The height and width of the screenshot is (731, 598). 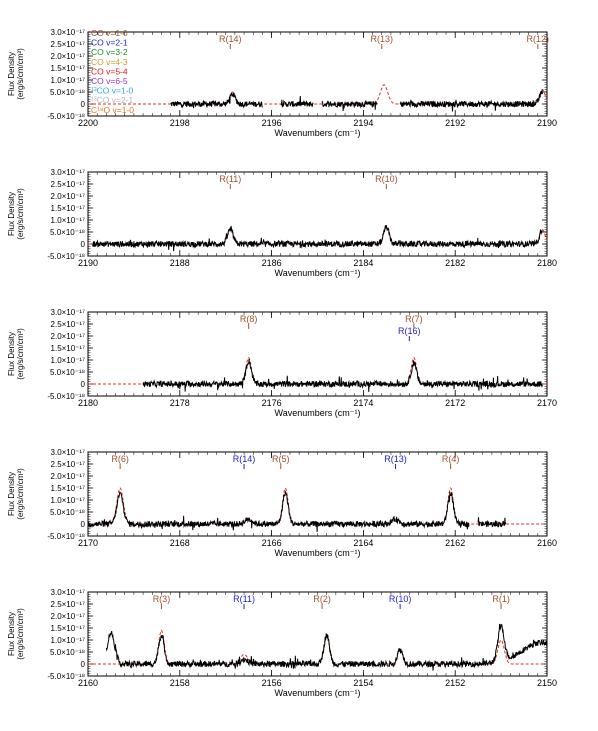 I want to click on legend-entry: ¹³CO v=1-0, so click(x=112, y=91).